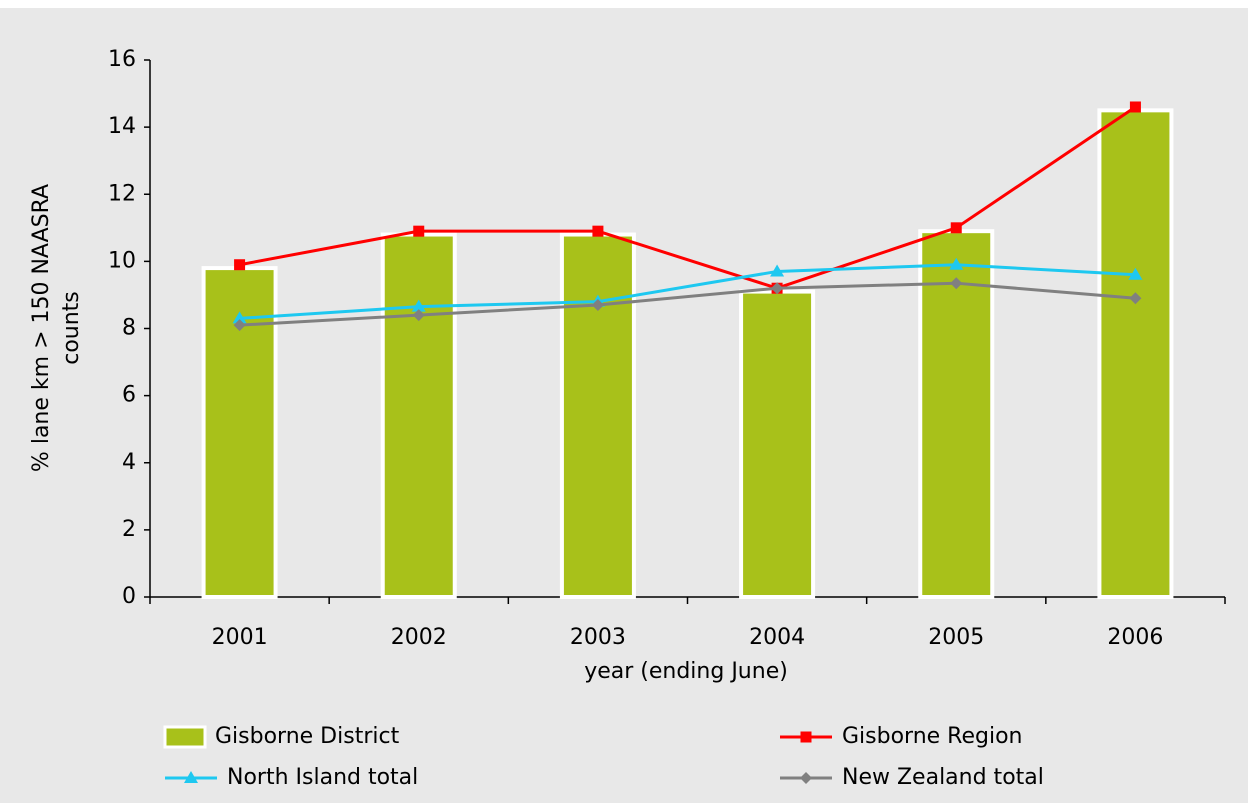 The image size is (1248, 803). I want to click on legend-swatch, so click(185, 737).